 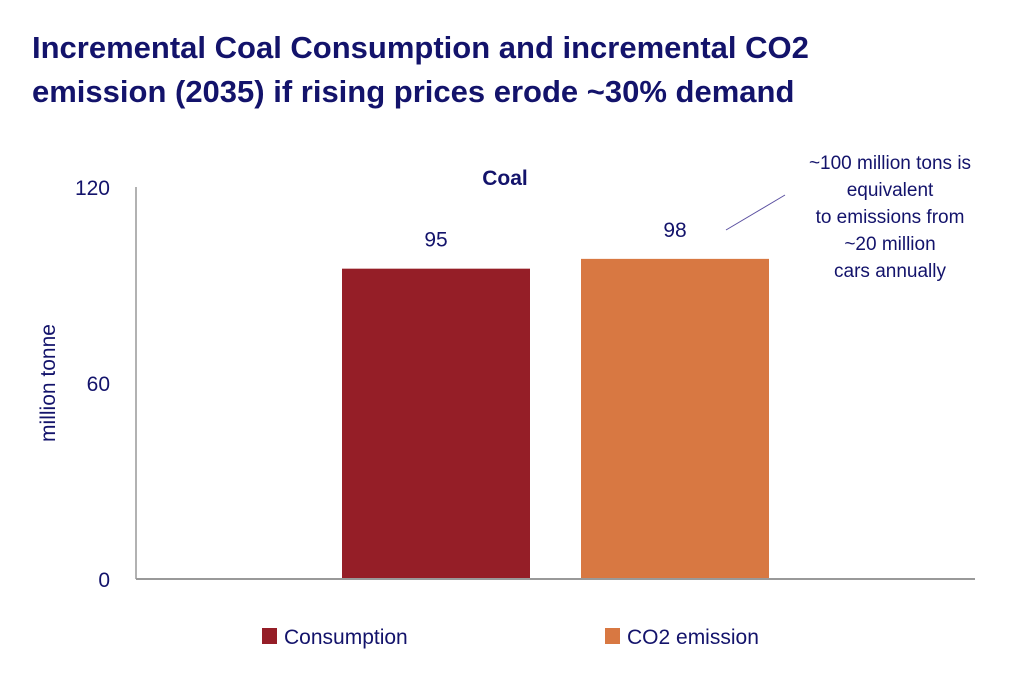 What do you see at coordinates (890, 163) in the screenshot?
I see `annotation-line: ~100 million tons is` at bounding box center [890, 163].